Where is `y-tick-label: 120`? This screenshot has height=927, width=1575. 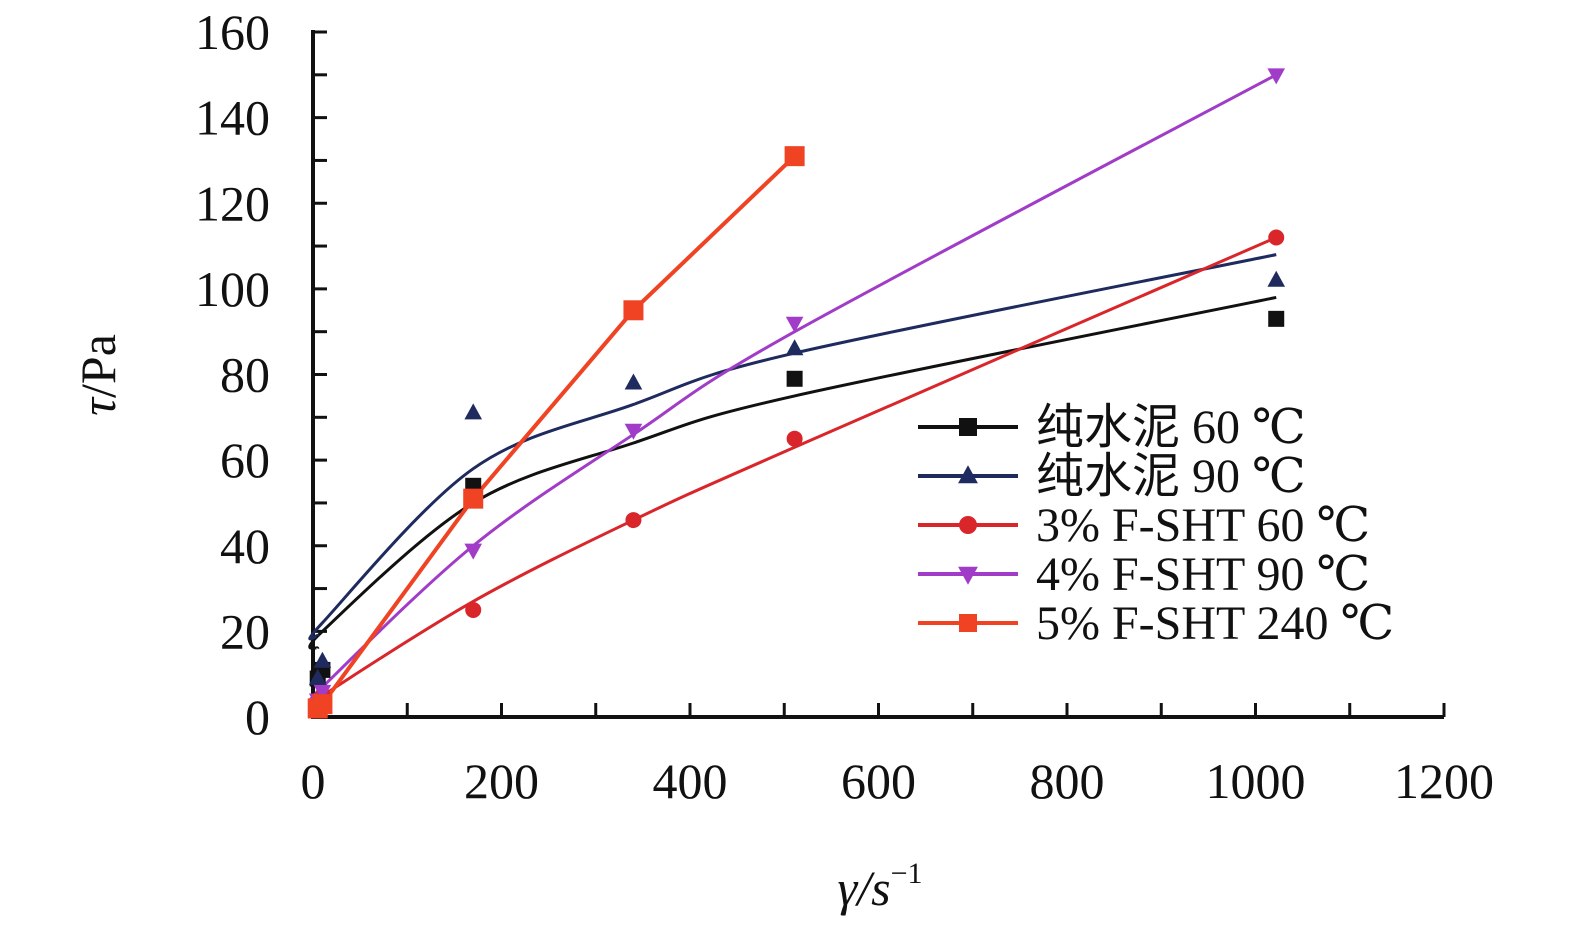
y-tick-label: 120 is located at coordinates (232, 203).